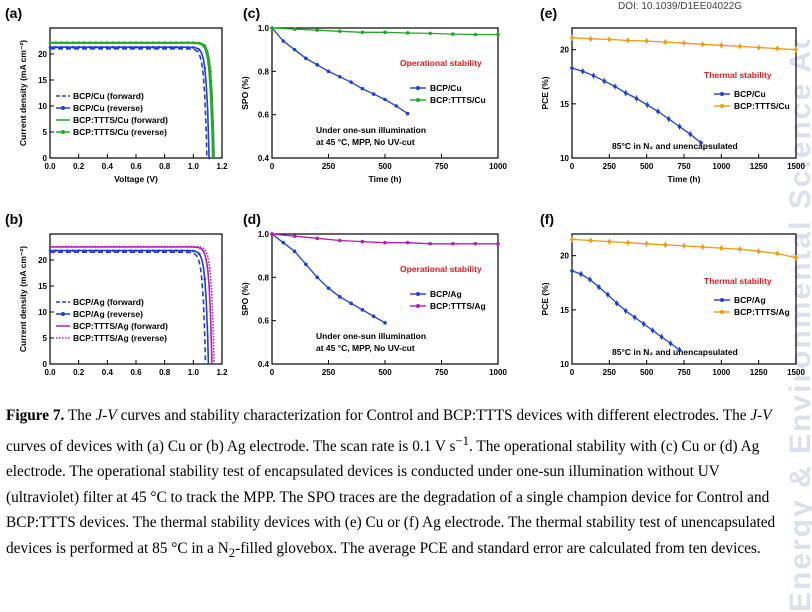  What do you see at coordinates (136, 179) in the screenshot?
I see `x-axis-label: Voltage (V)` at bounding box center [136, 179].